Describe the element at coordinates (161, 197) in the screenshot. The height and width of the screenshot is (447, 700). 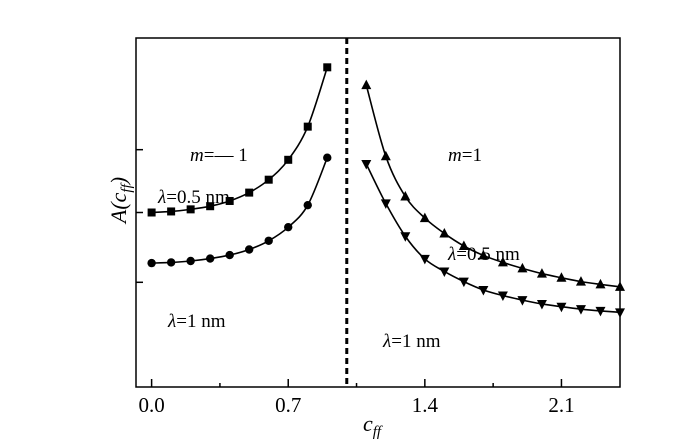
I see `annotation-lambda-left-top-symbol: λ` at that location.